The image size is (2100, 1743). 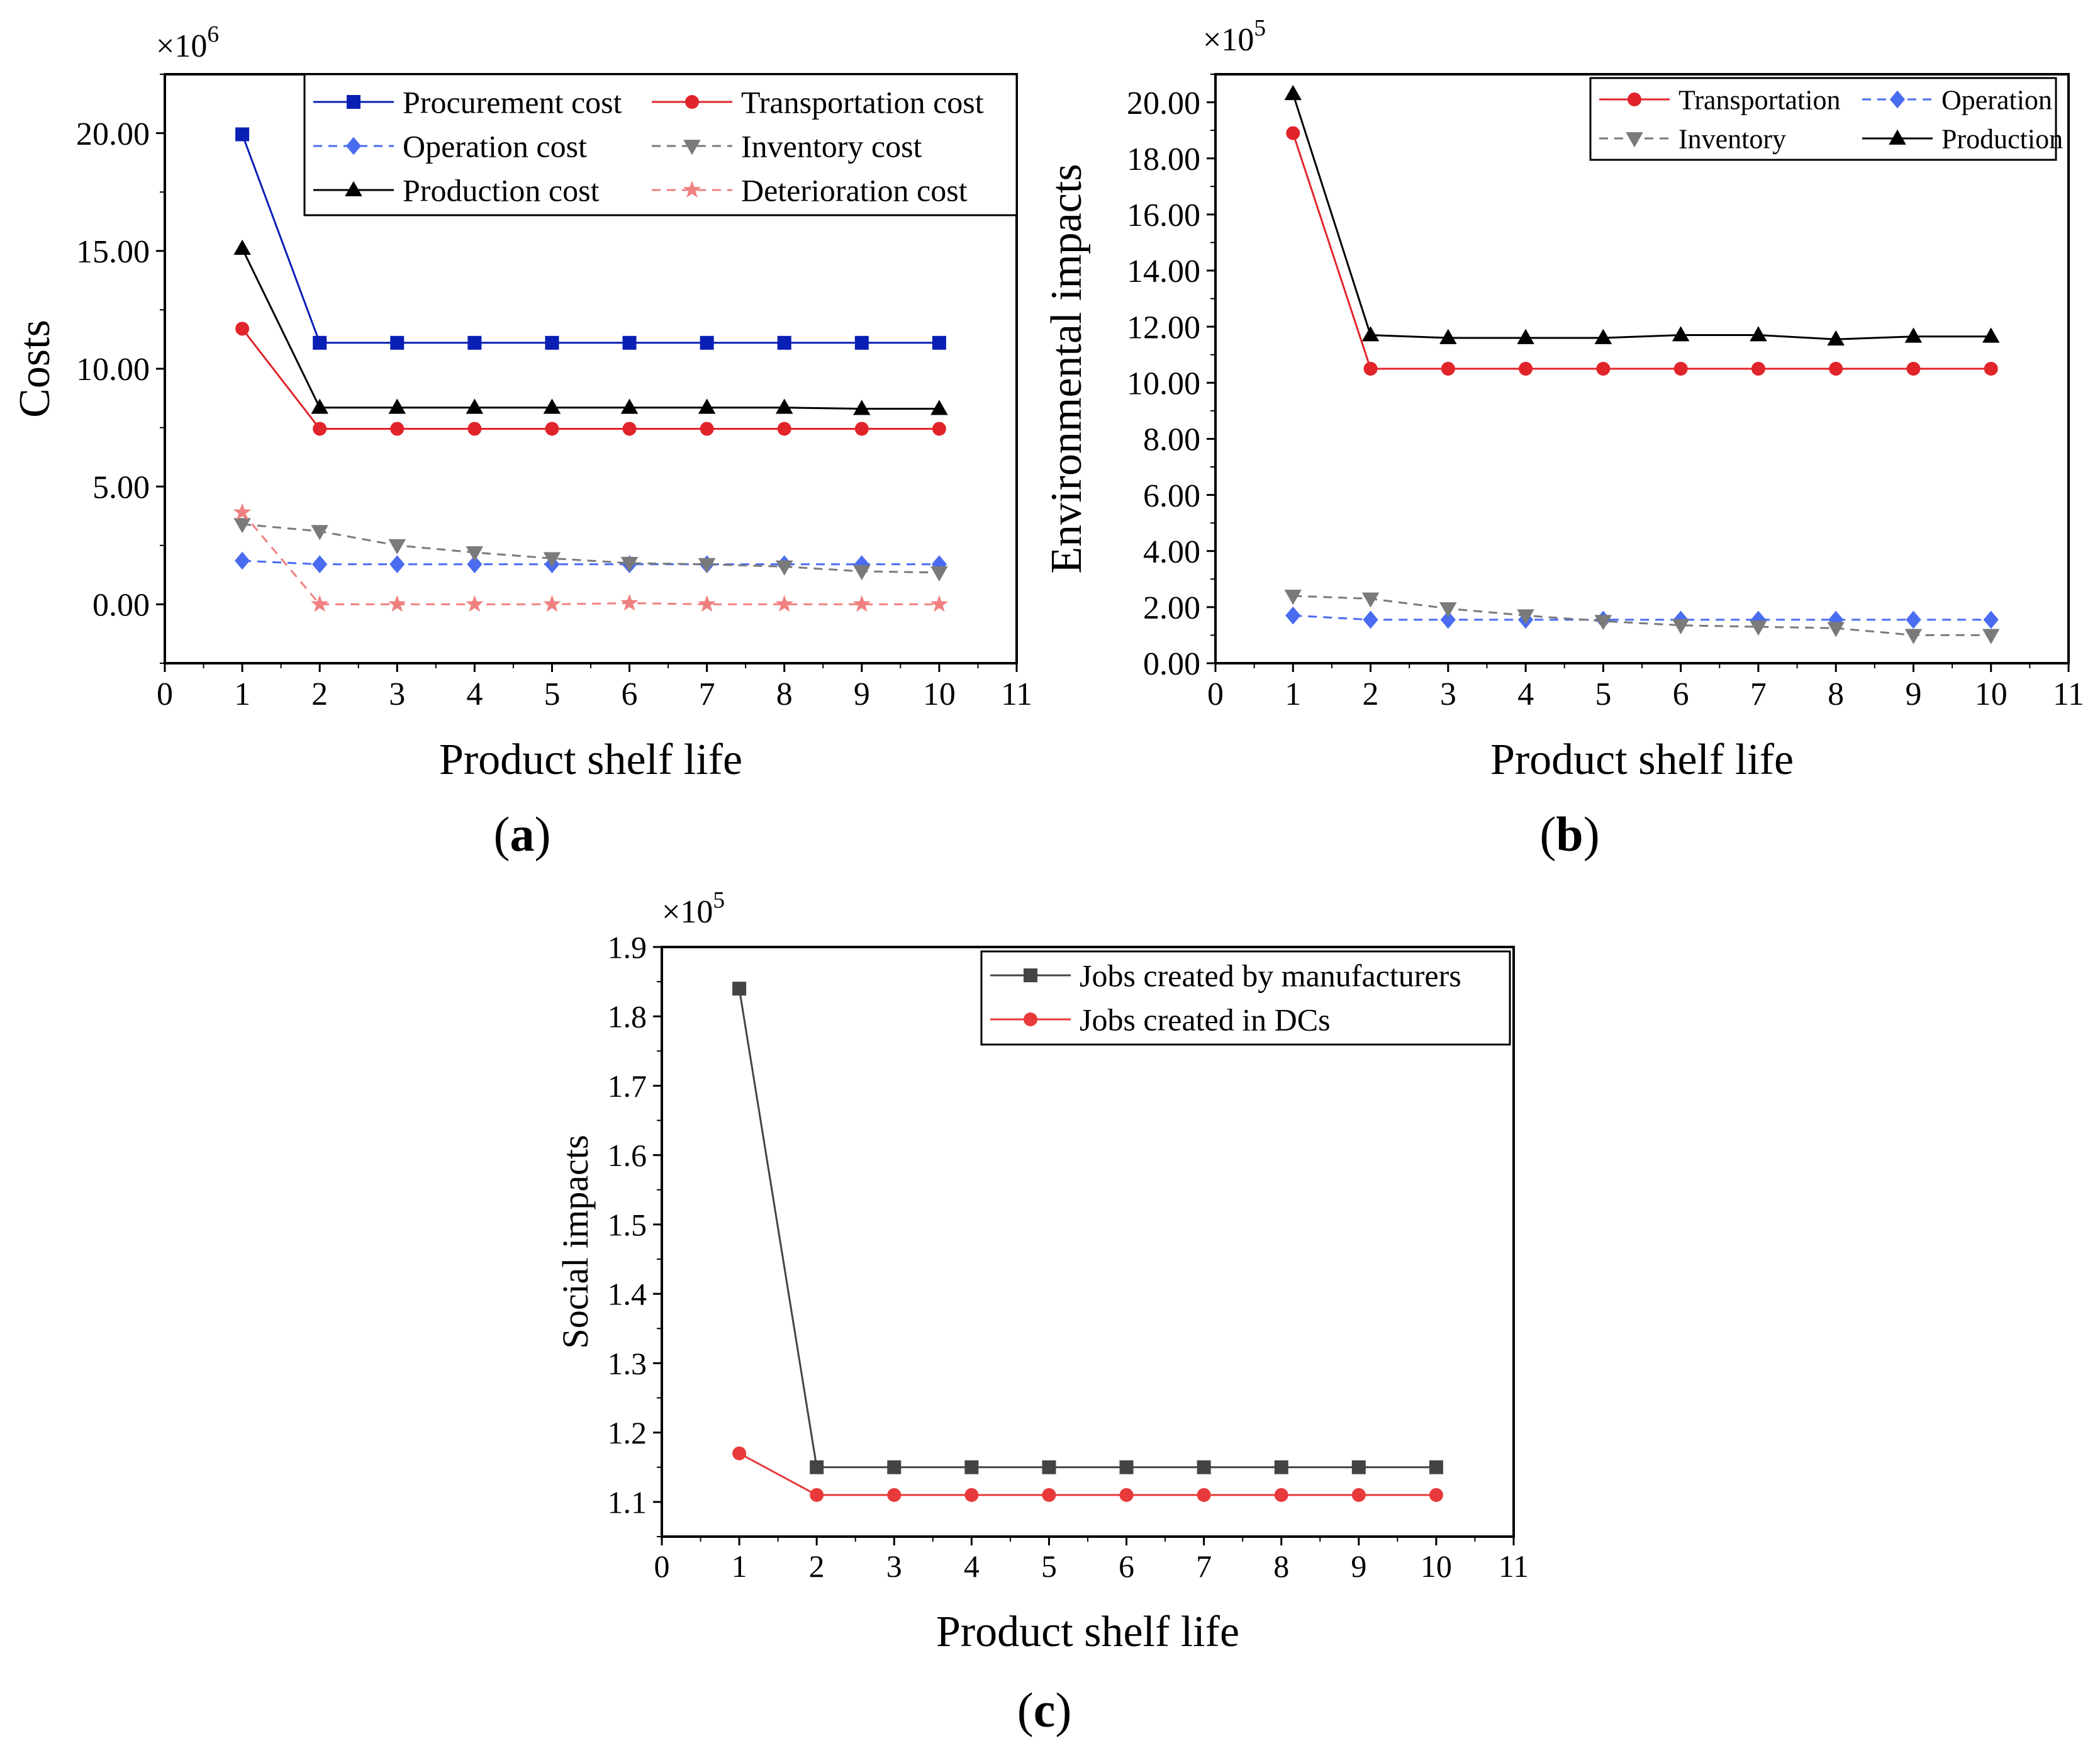 I want to click on panel-a-x-tick-label: 11, so click(x=1016, y=694).